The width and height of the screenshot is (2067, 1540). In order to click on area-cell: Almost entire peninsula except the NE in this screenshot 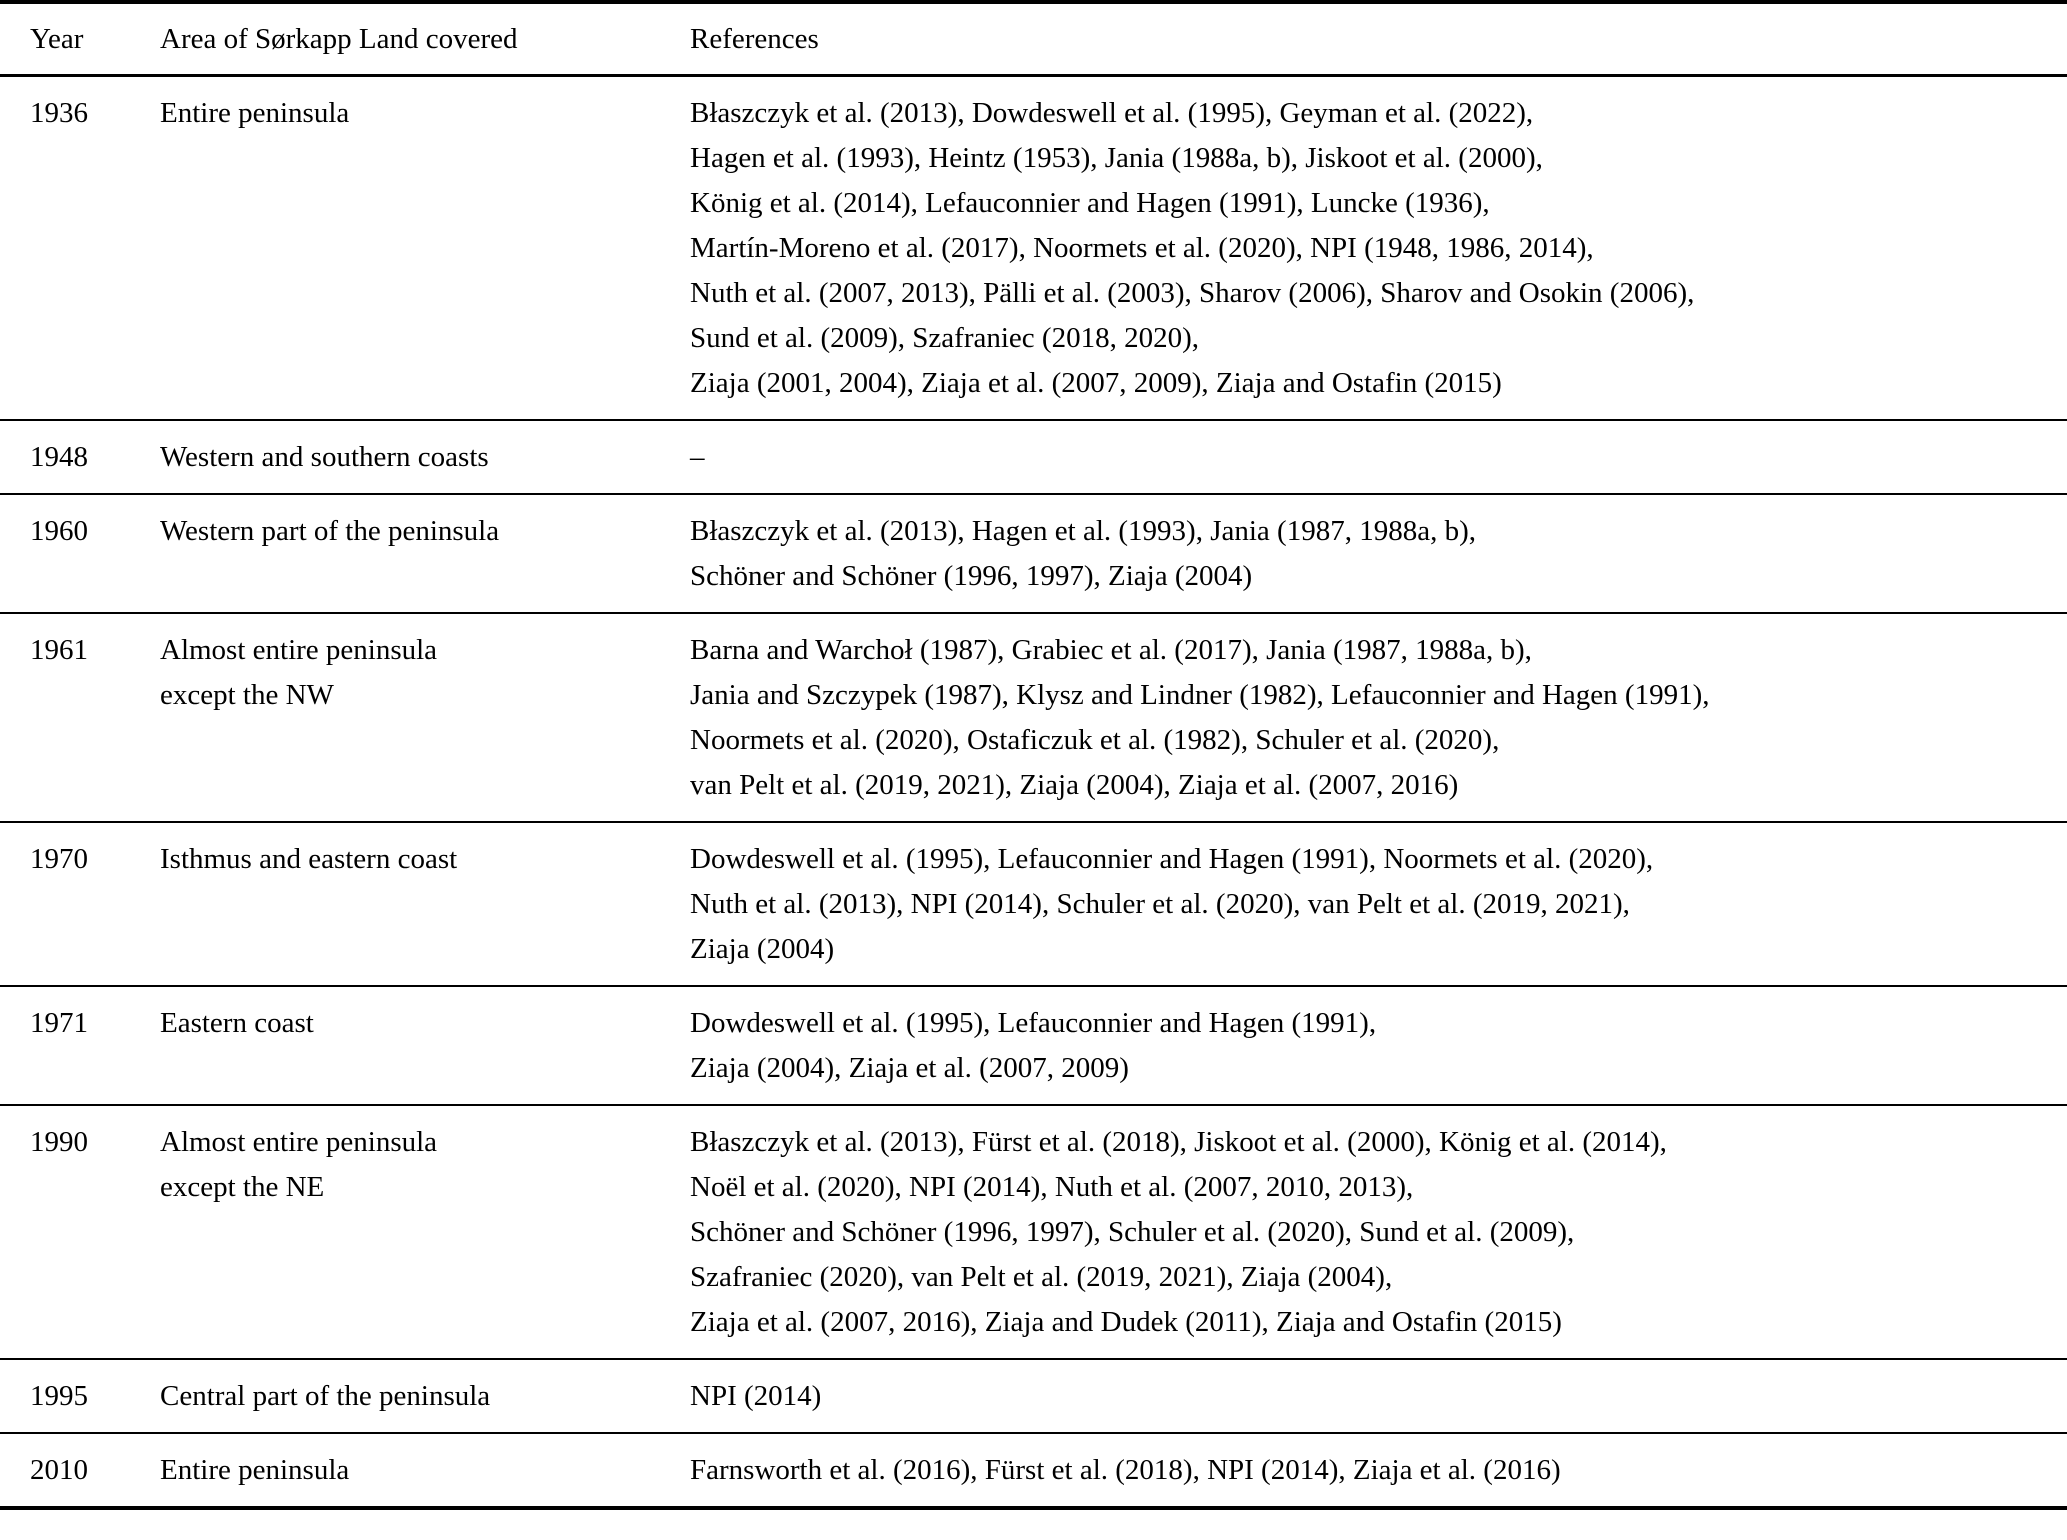, I will do `click(425, 1165)`.